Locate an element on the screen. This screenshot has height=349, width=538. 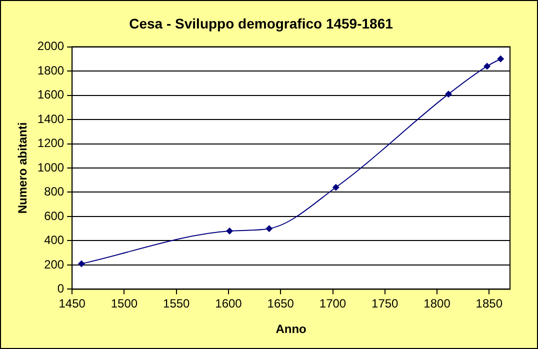
x-tick-label: 1850 is located at coordinates (489, 303).